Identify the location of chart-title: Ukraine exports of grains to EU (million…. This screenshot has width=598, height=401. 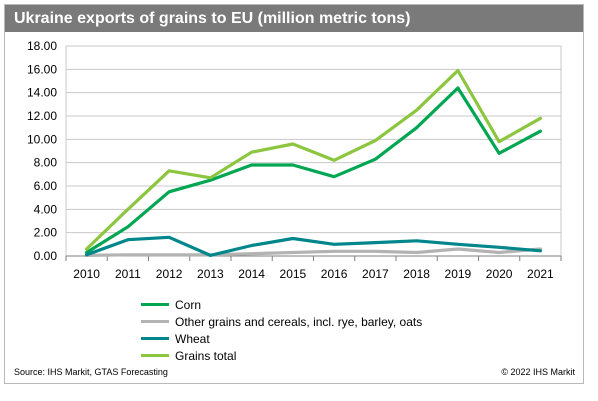
(212, 18).